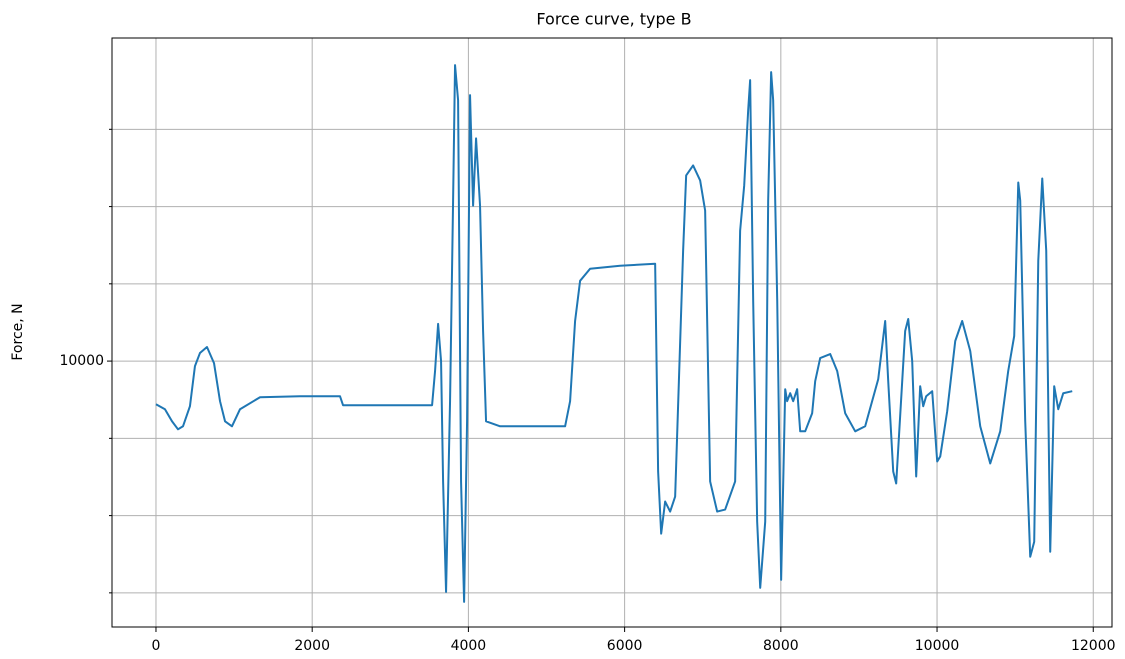 This screenshot has height=659, width=1125. Describe the element at coordinates (781, 646) in the screenshot. I see `x-tick-label: 8000` at that location.